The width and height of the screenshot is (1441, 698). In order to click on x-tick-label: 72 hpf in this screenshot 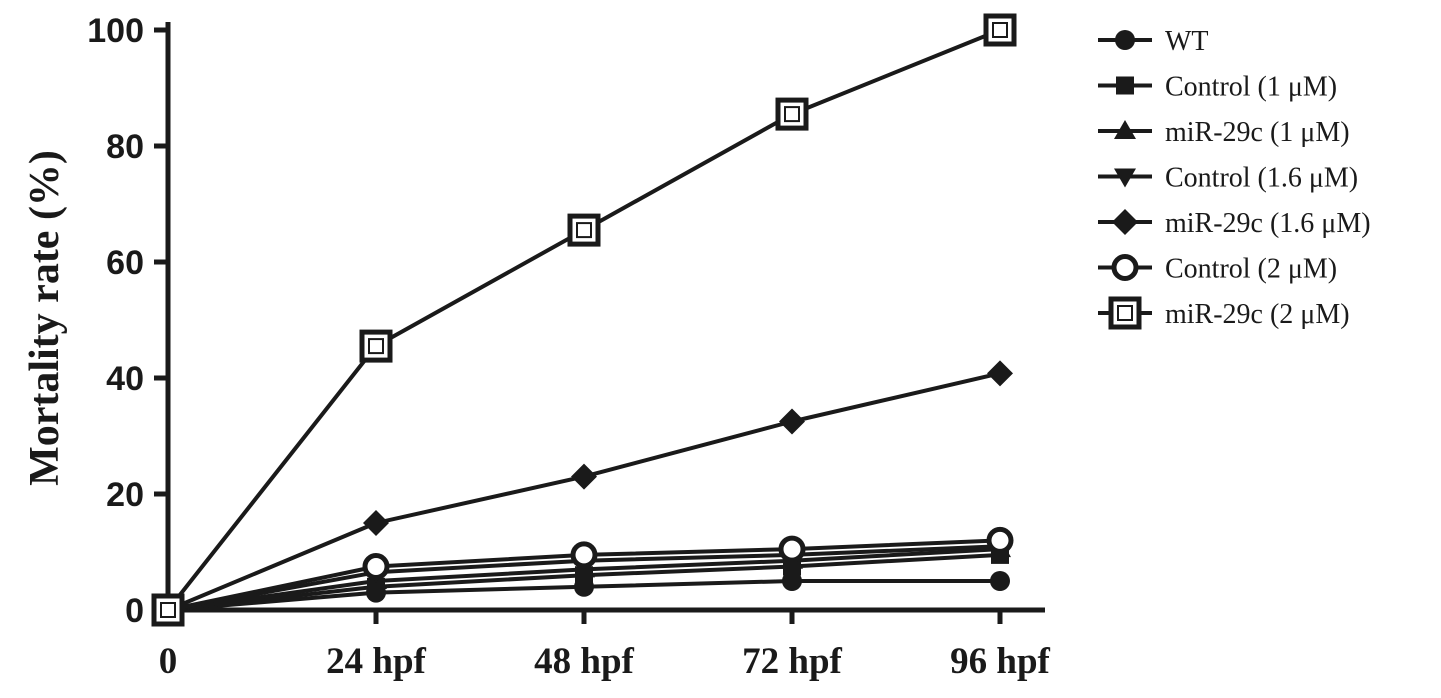, I will do `click(792, 661)`.